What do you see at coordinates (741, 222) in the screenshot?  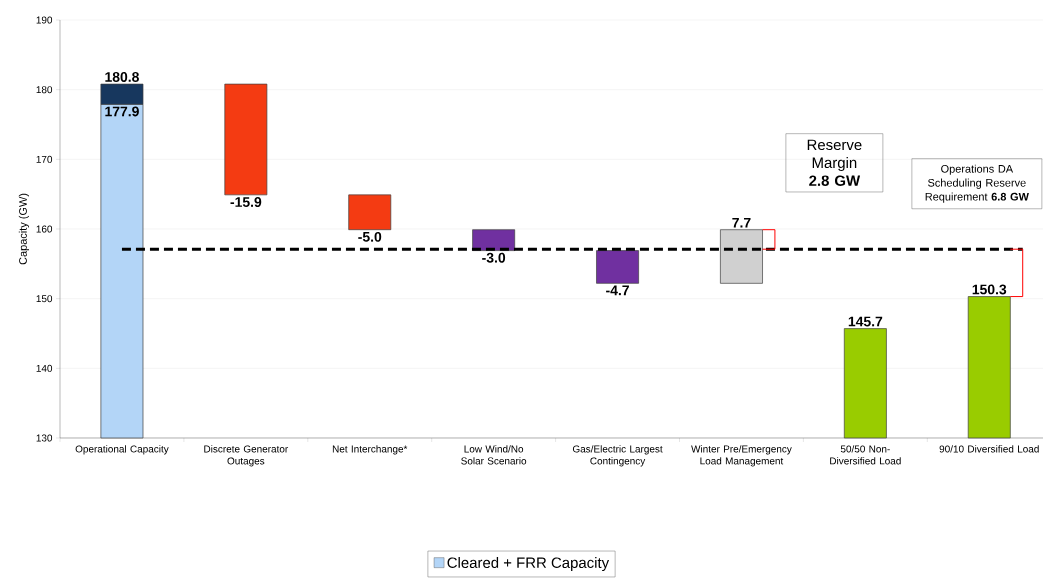 I see `data-label: 7.7` at bounding box center [741, 222].